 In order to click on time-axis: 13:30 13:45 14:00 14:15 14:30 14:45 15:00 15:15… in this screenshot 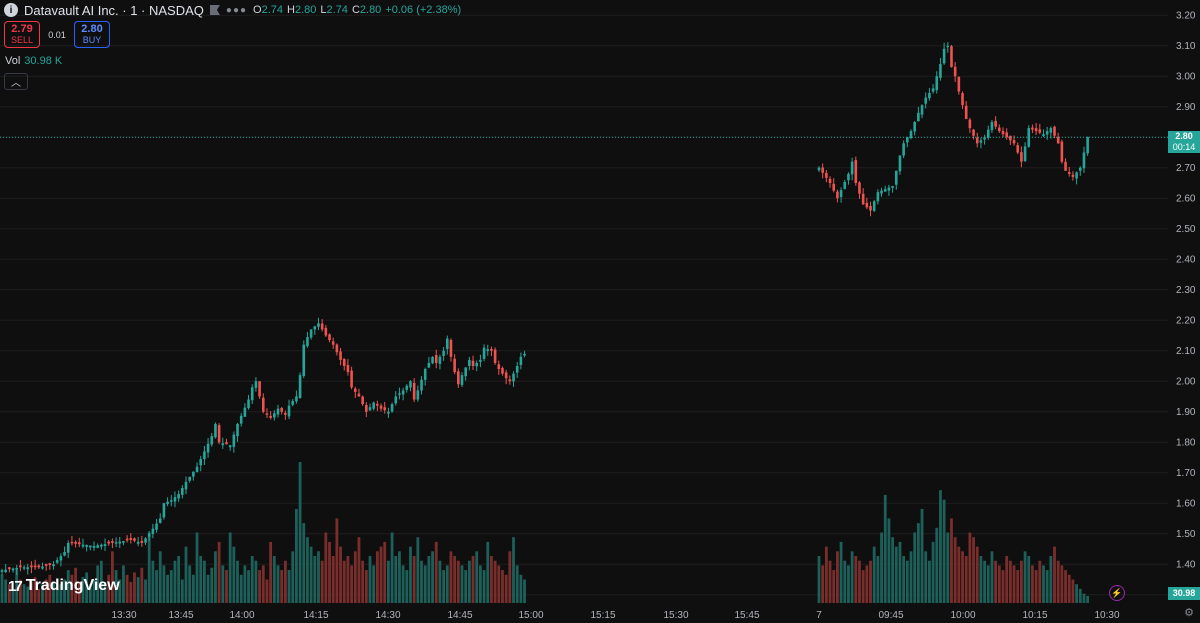, I will do `click(615, 615)`.